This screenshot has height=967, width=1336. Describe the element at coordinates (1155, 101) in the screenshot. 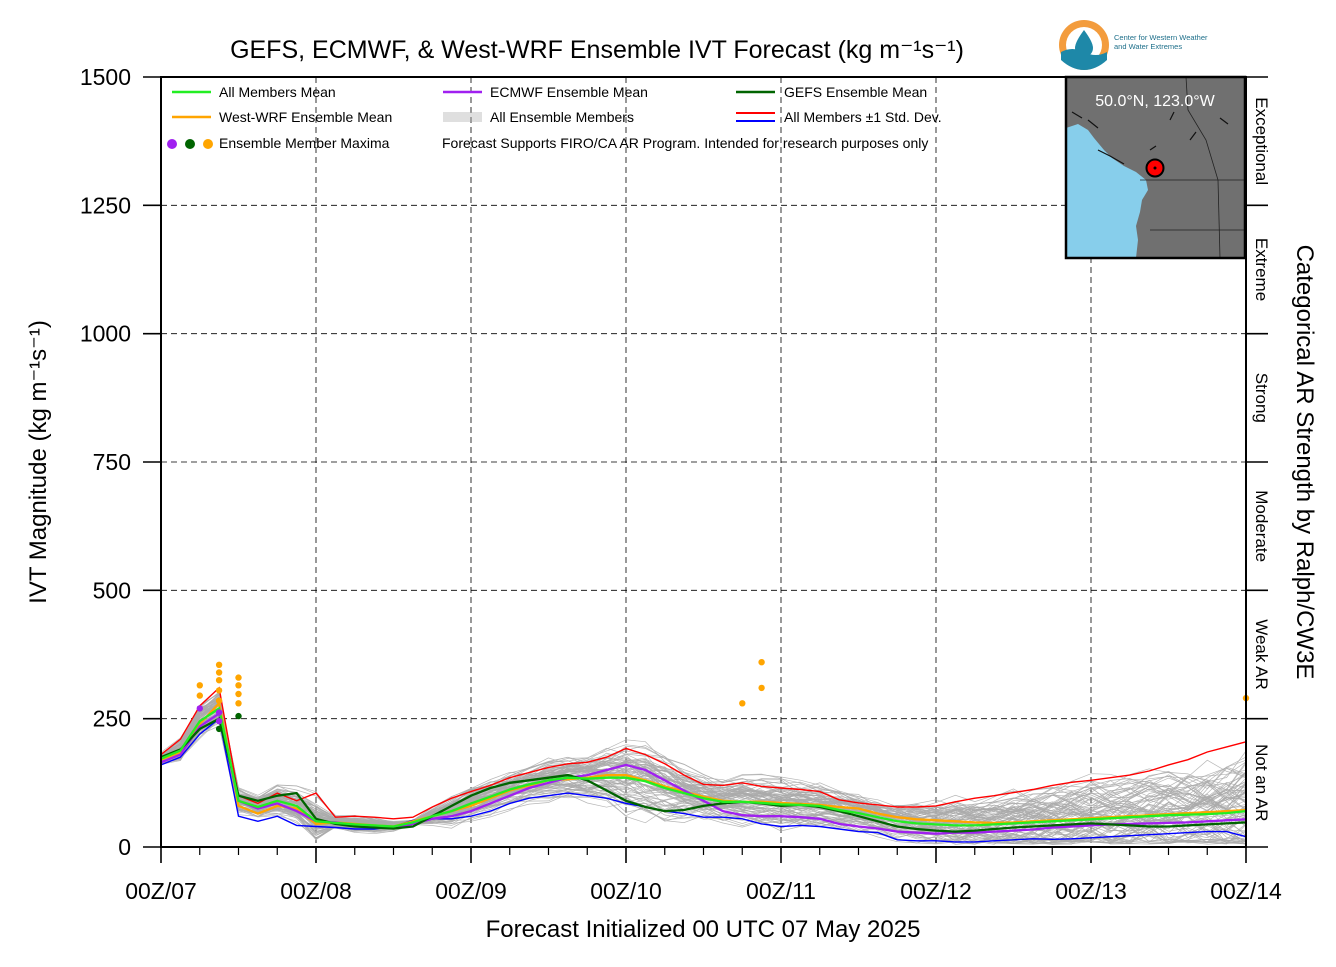

I see `inset-map-location-label: 50.0°N, 123.0°W` at that location.